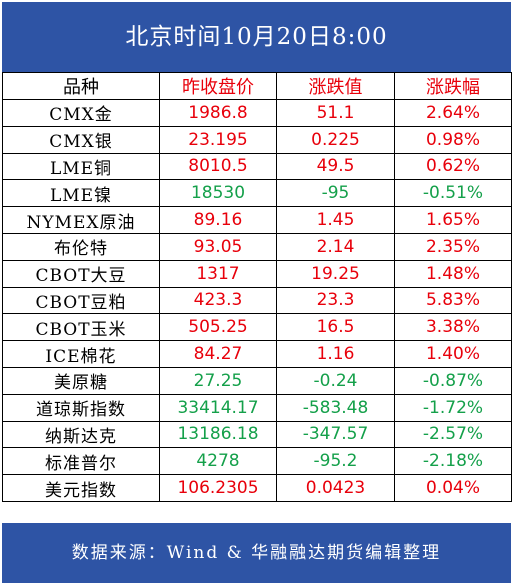  What do you see at coordinates (81, 488) in the screenshot?
I see `product-name-cell: 美元指数` at bounding box center [81, 488].